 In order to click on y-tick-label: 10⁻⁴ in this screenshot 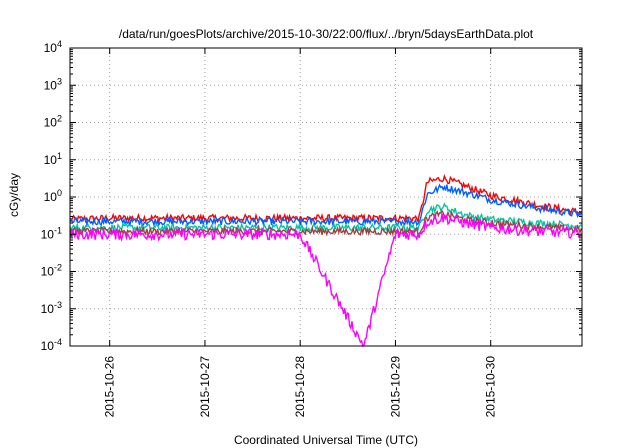, I will do `click(51, 345)`.